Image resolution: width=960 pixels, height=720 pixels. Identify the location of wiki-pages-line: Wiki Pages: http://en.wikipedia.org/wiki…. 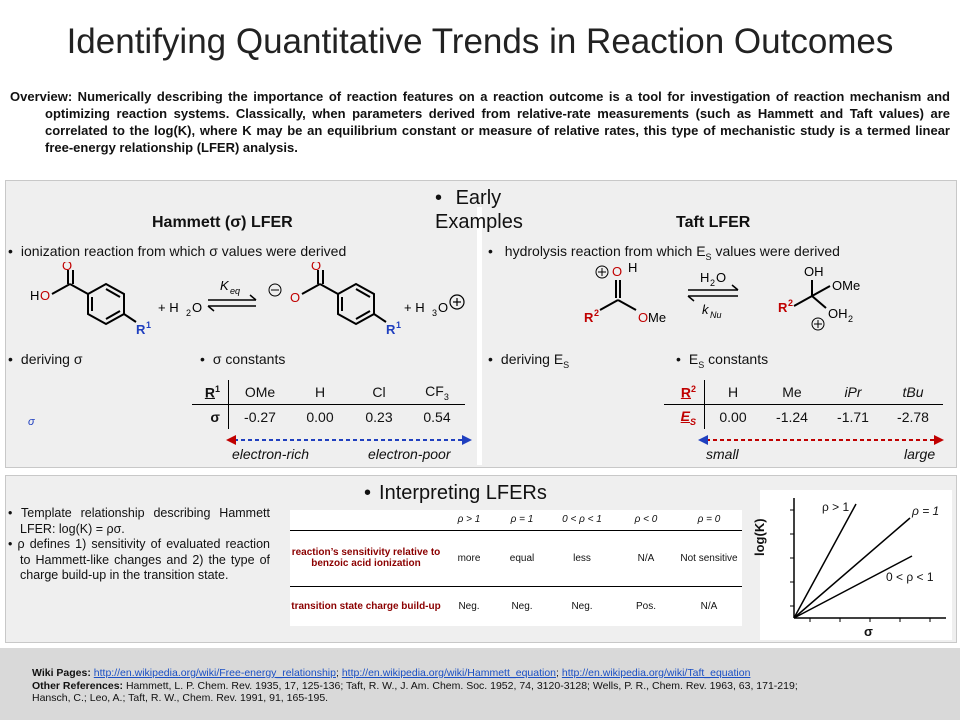
(391, 673).